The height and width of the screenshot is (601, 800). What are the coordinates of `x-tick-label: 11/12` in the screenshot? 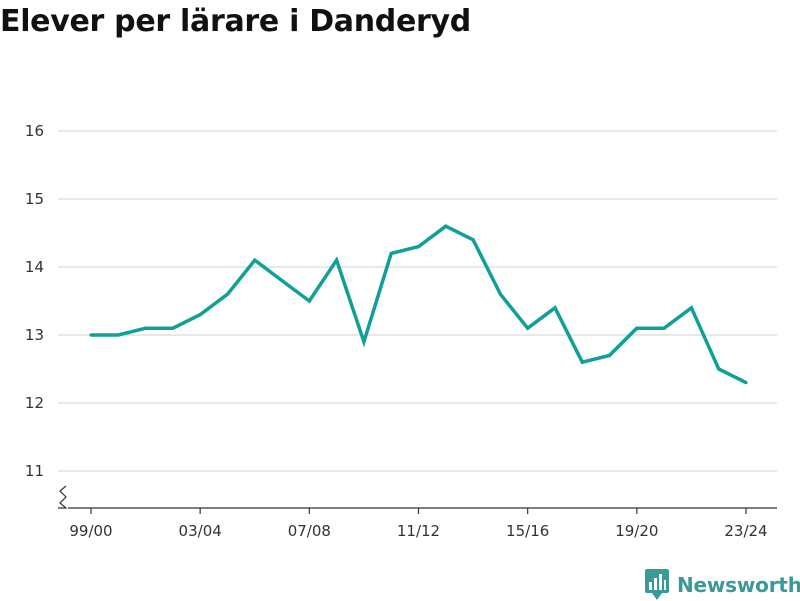 It's located at (418, 531).